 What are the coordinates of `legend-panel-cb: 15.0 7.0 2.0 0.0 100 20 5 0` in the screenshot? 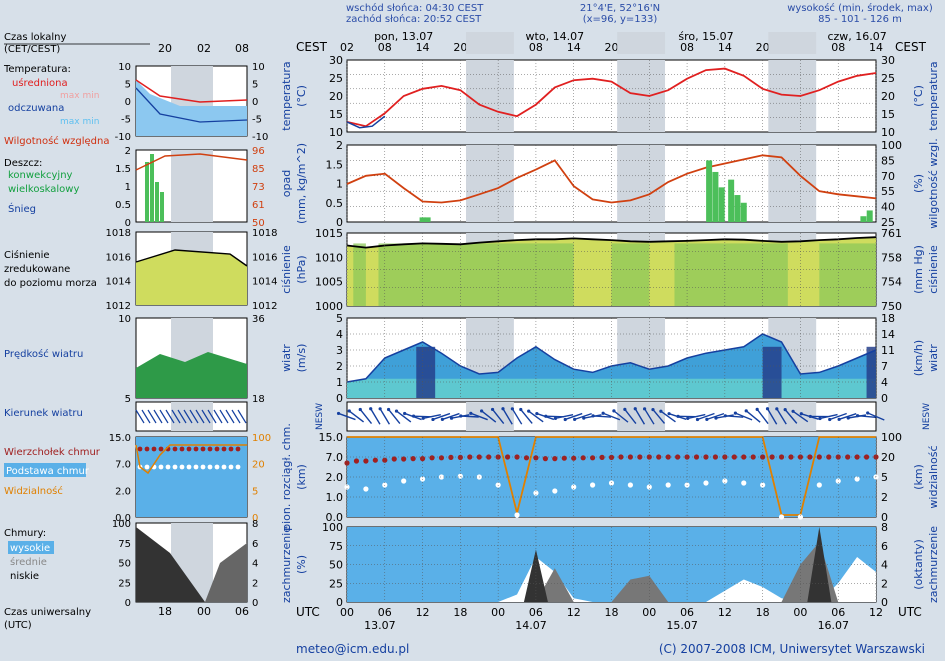 It's located at (190, 478).